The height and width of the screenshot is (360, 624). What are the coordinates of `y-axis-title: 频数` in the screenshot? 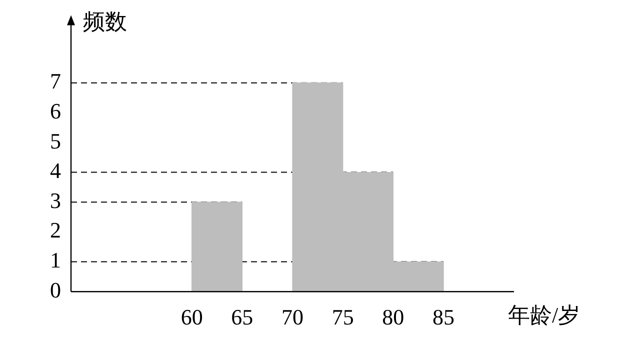 It's located at (105, 21).